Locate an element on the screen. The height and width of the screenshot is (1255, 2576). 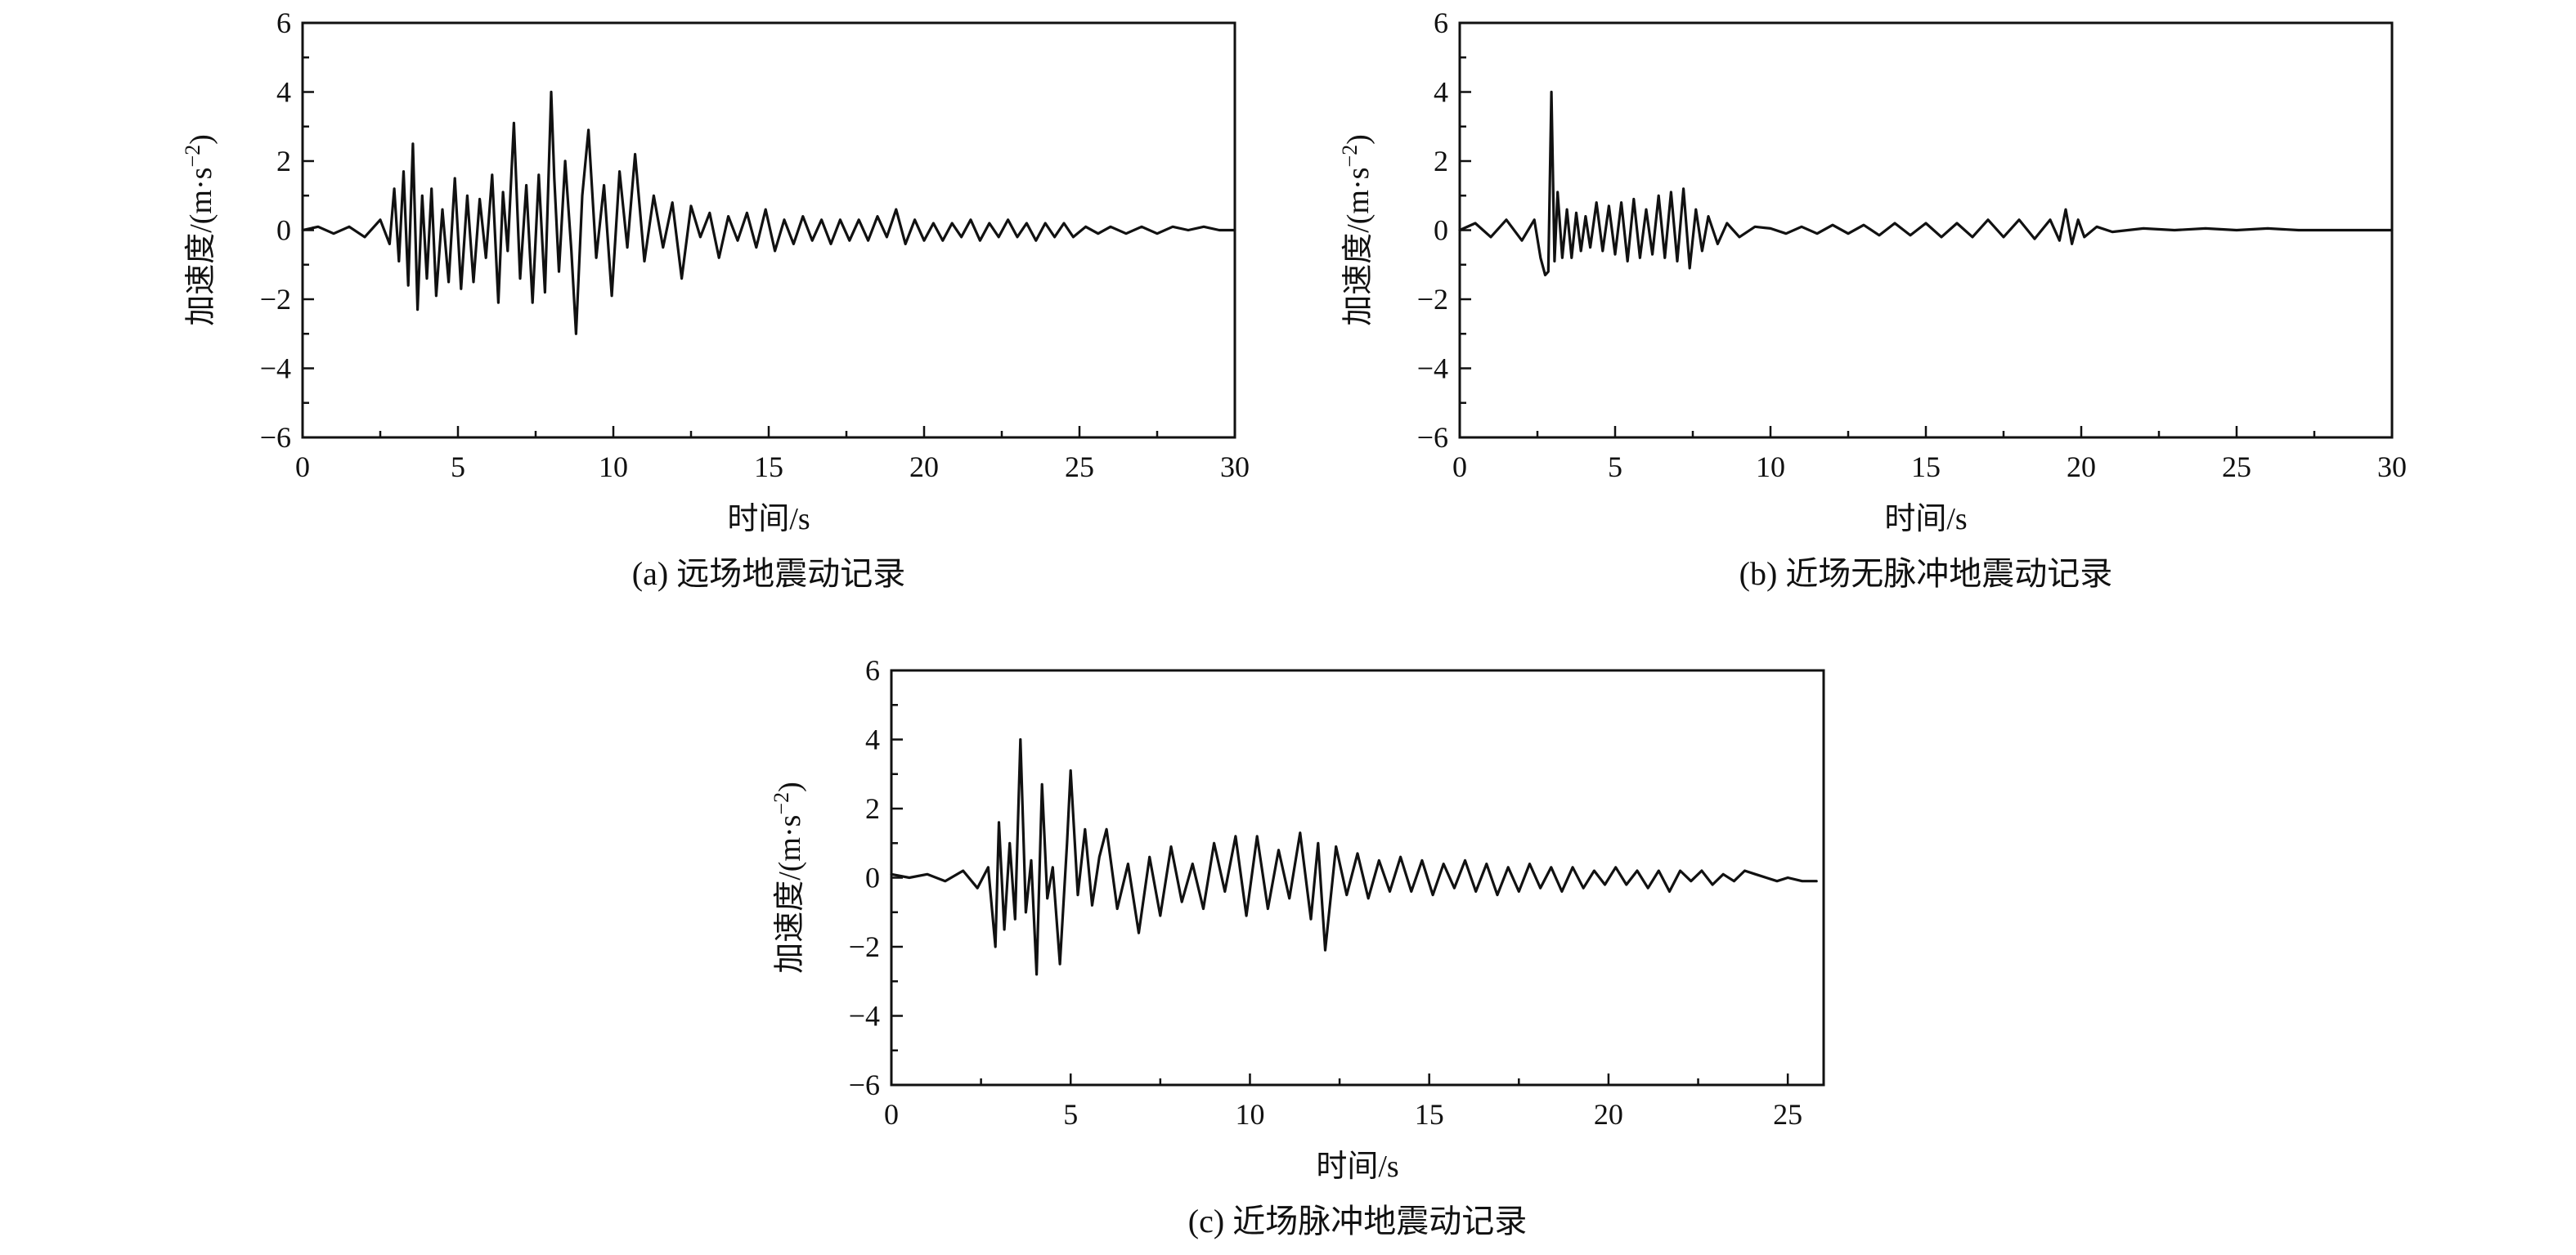
panel-caption: (c) 近场脉冲地震动记录 is located at coordinates (1357, 1221).